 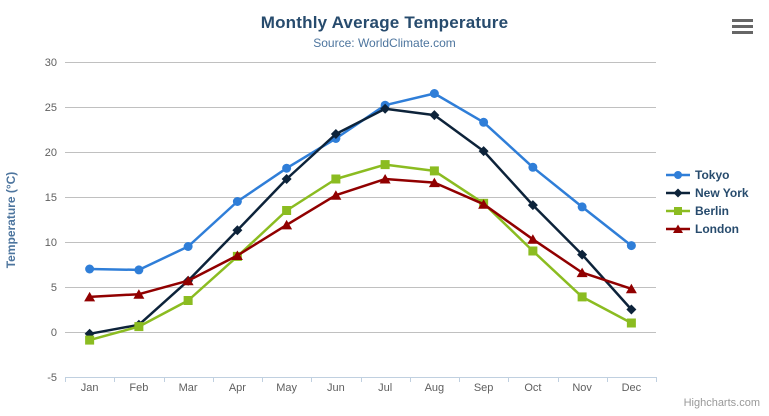 What do you see at coordinates (712, 175) in the screenshot?
I see `legend-label: Tokyo` at bounding box center [712, 175].